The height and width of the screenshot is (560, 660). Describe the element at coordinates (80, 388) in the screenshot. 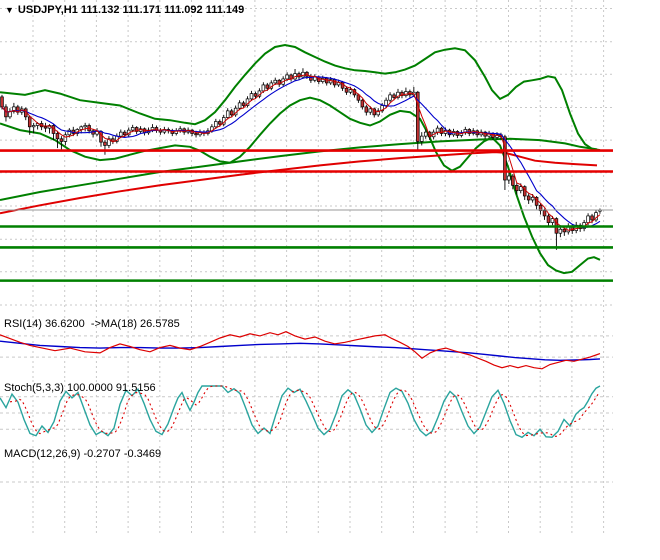

I see `stoch-indicator-label: Stoch(5,3,3) 100.0000 91.5156` at that location.